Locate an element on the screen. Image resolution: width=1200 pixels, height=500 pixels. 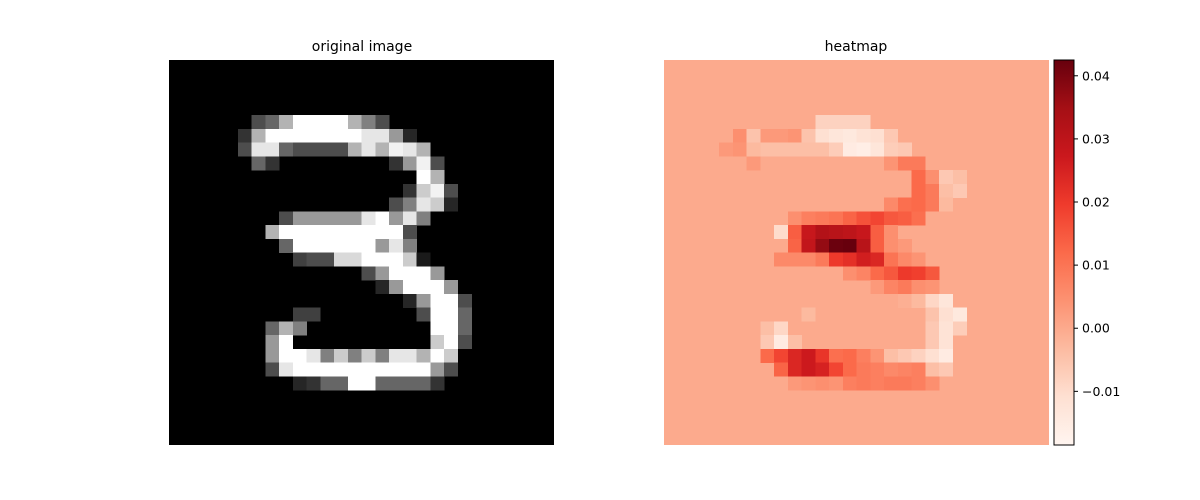
colorbar-gradient is located at coordinates (1064, 252).